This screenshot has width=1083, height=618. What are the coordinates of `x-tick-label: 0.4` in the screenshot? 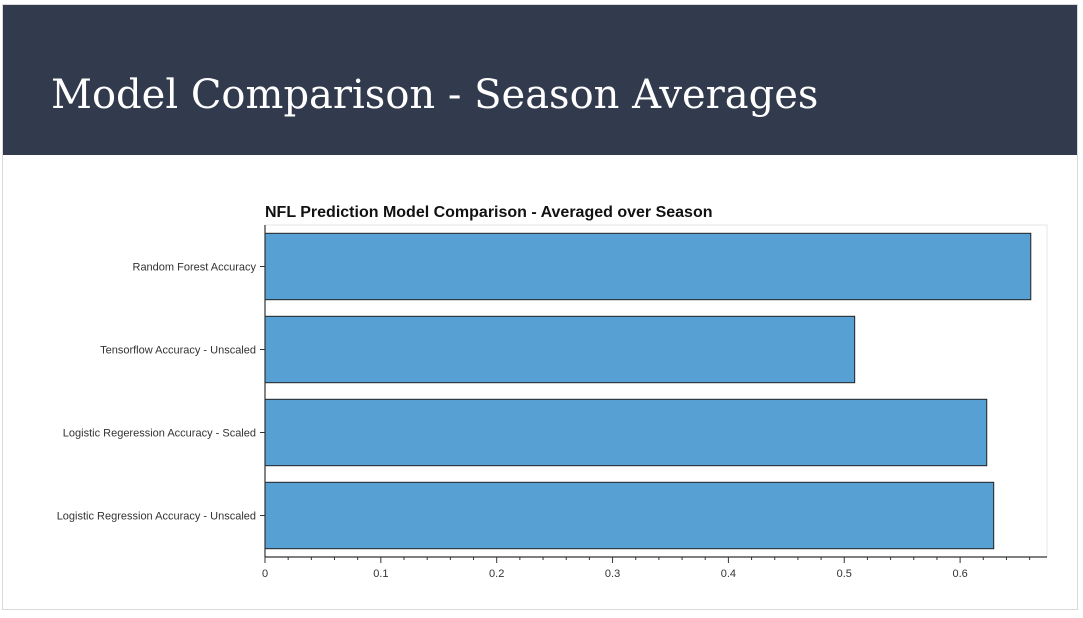 It's located at (728, 574).